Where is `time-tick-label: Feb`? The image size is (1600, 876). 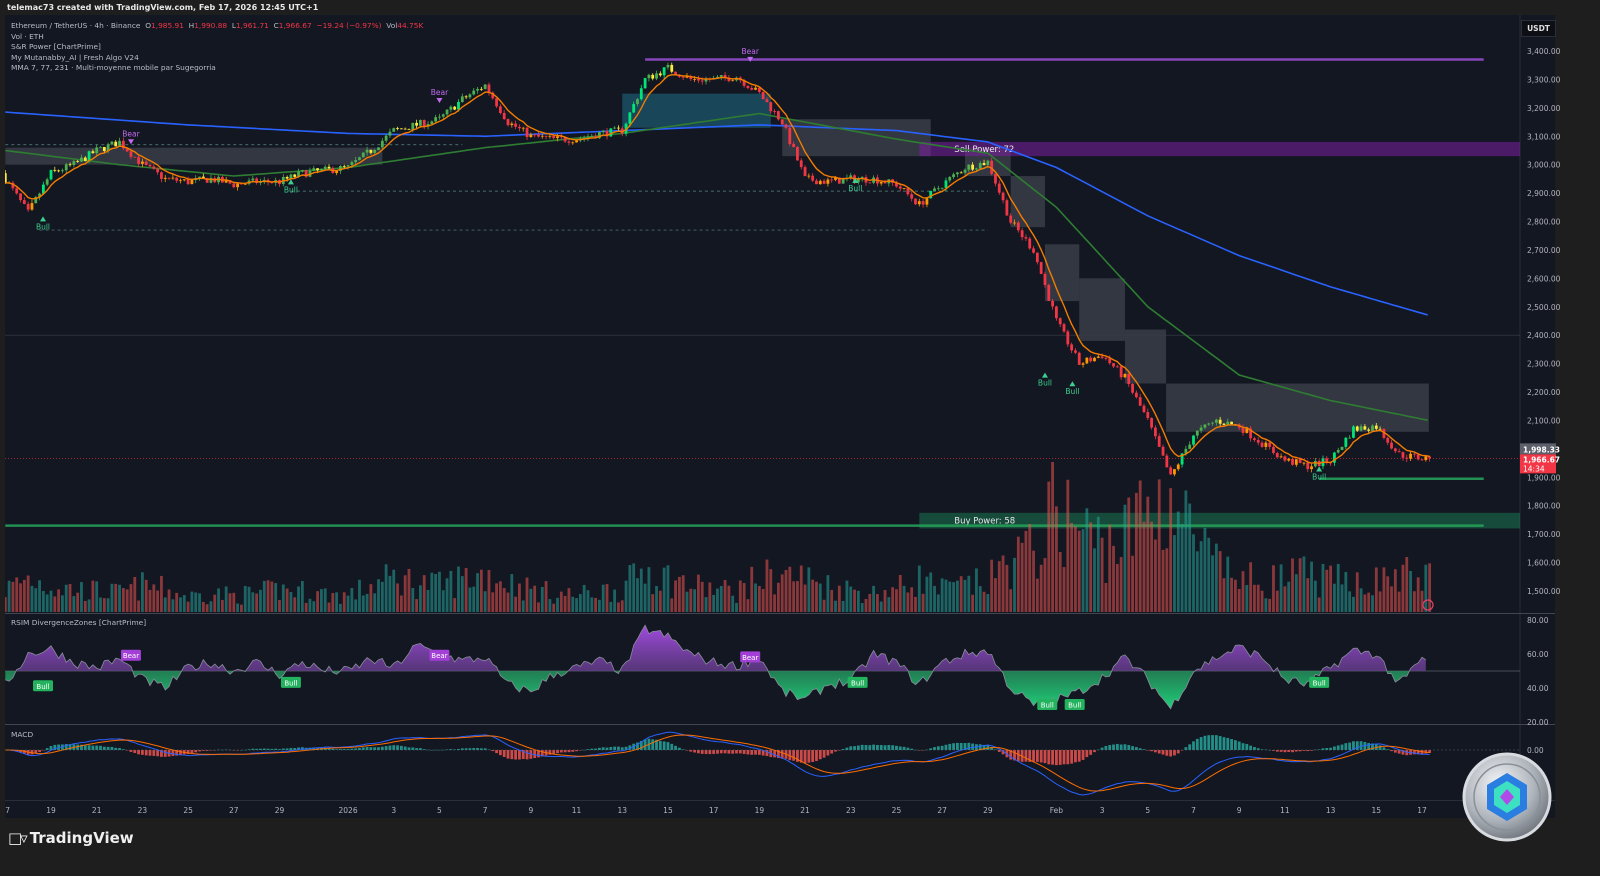
time-tick-label: Feb is located at coordinates (1057, 810).